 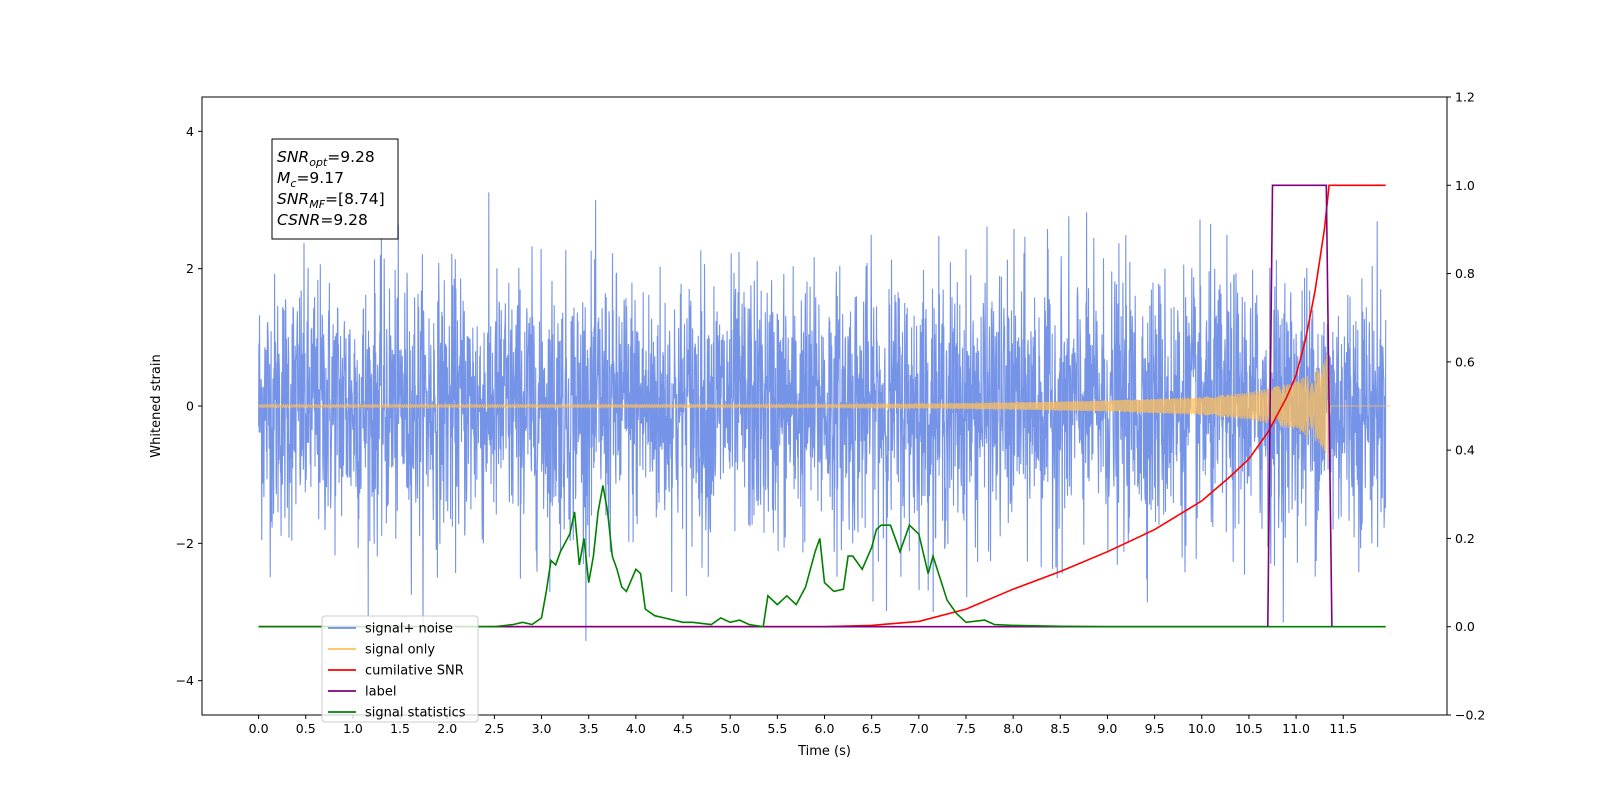 I want to click on annotation-value: =9.17, so click(x=320, y=178).